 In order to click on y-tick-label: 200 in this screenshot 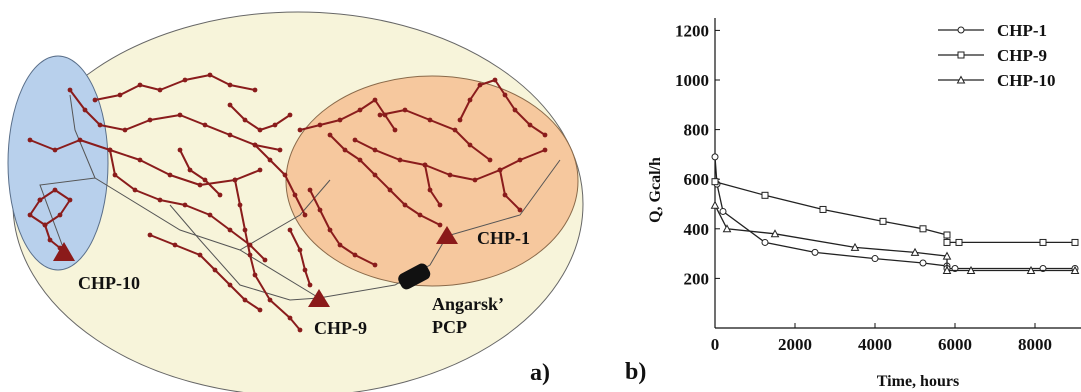, I will do `click(697, 278)`.